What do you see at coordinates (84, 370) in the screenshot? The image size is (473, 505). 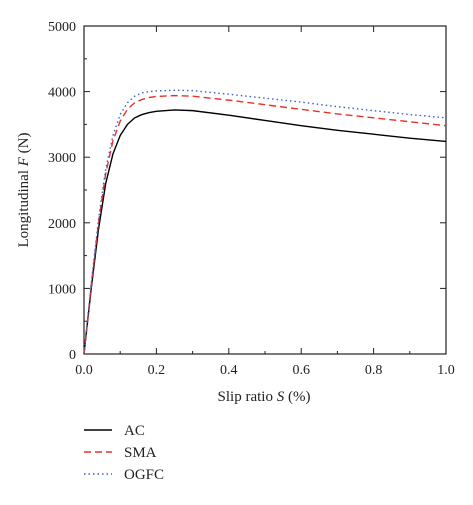 I see `x-tick-label: 0.0` at bounding box center [84, 370].